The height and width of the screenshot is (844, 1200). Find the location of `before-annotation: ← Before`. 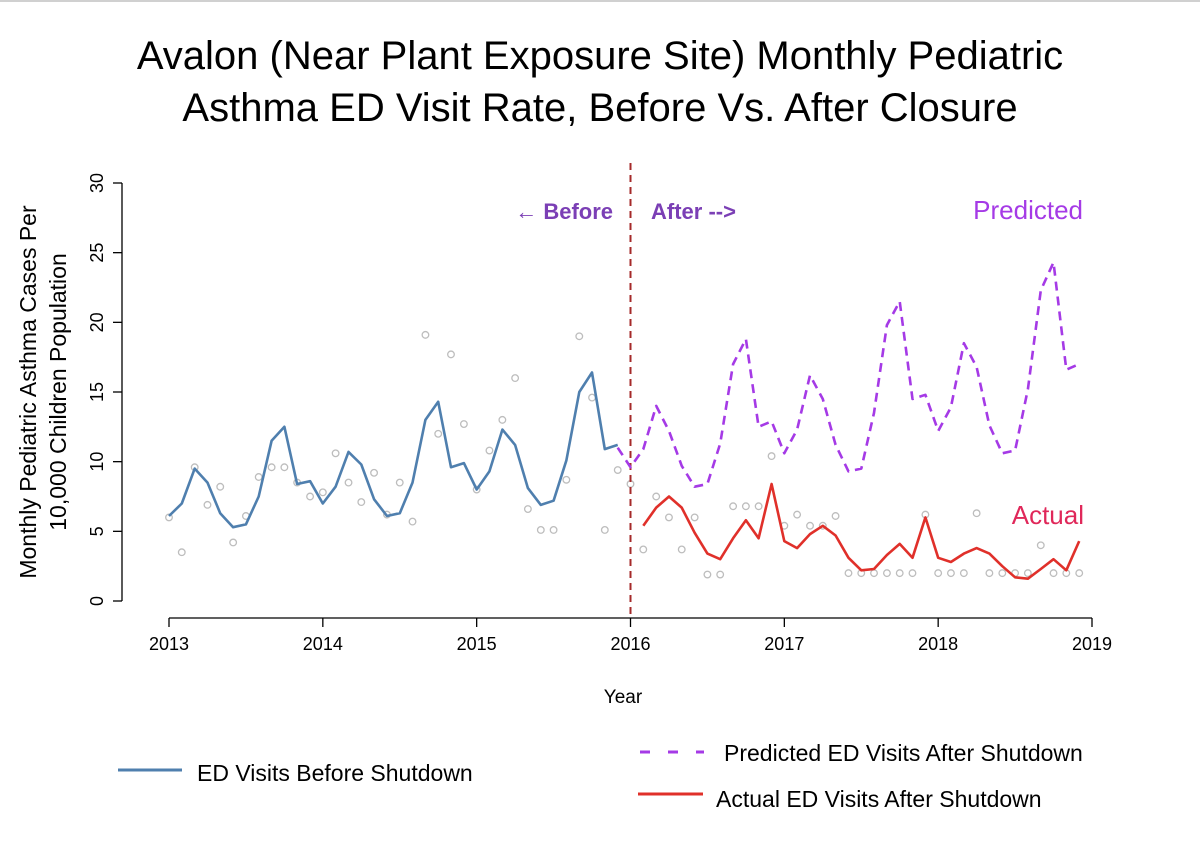

before-annotation: ← Before is located at coordinates (564, 211).